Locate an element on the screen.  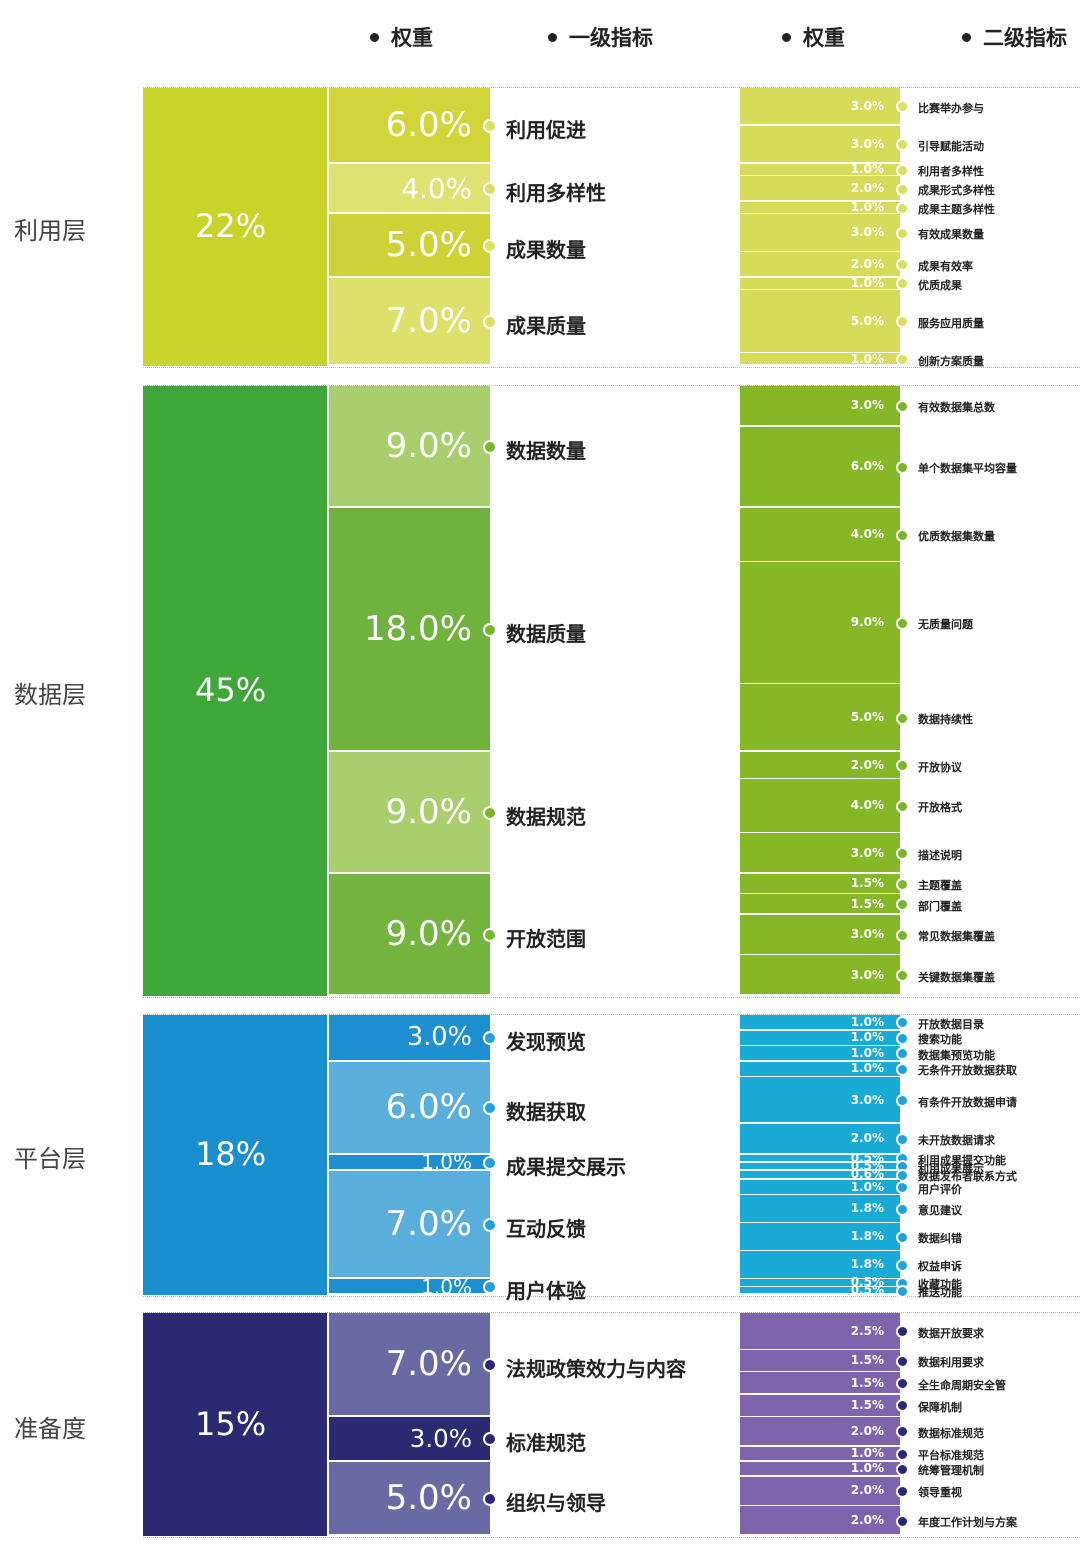
header-label: 一级指标 is located at coordinates (611, 38).